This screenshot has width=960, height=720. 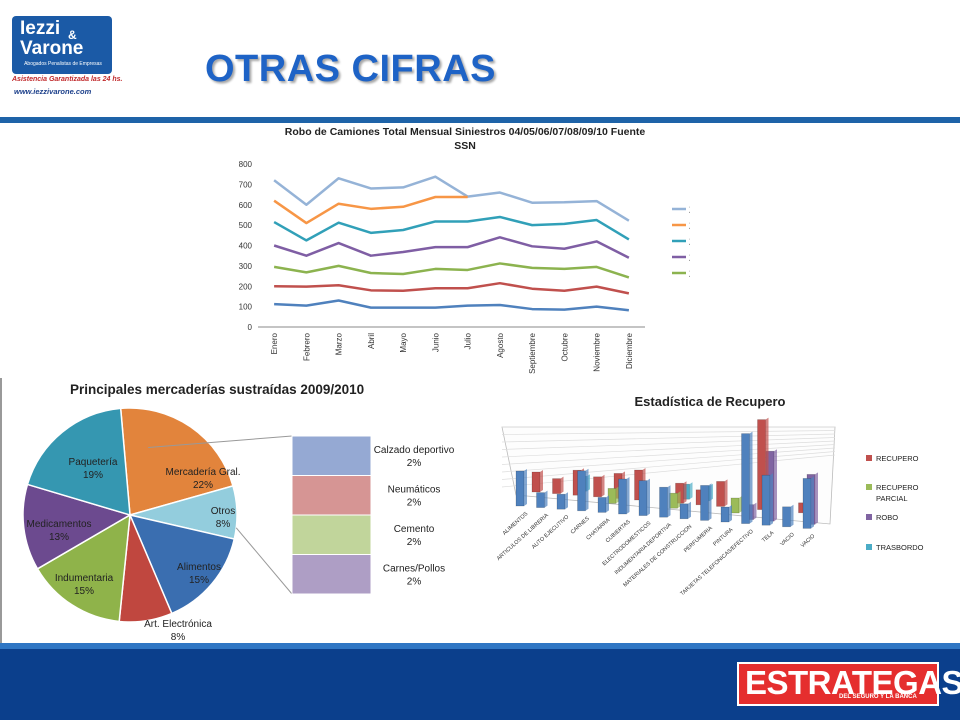 I want to click on x-tick-label: Septiembre, so click(x=532, y=352).